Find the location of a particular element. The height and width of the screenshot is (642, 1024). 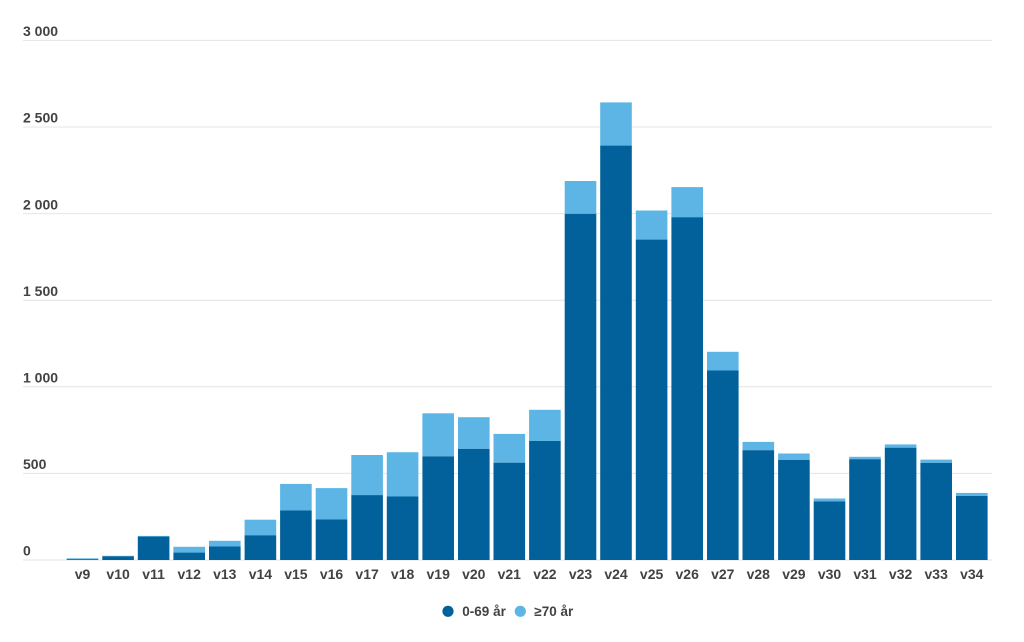

svg-text: v26 is located at coordinates (688, 574).